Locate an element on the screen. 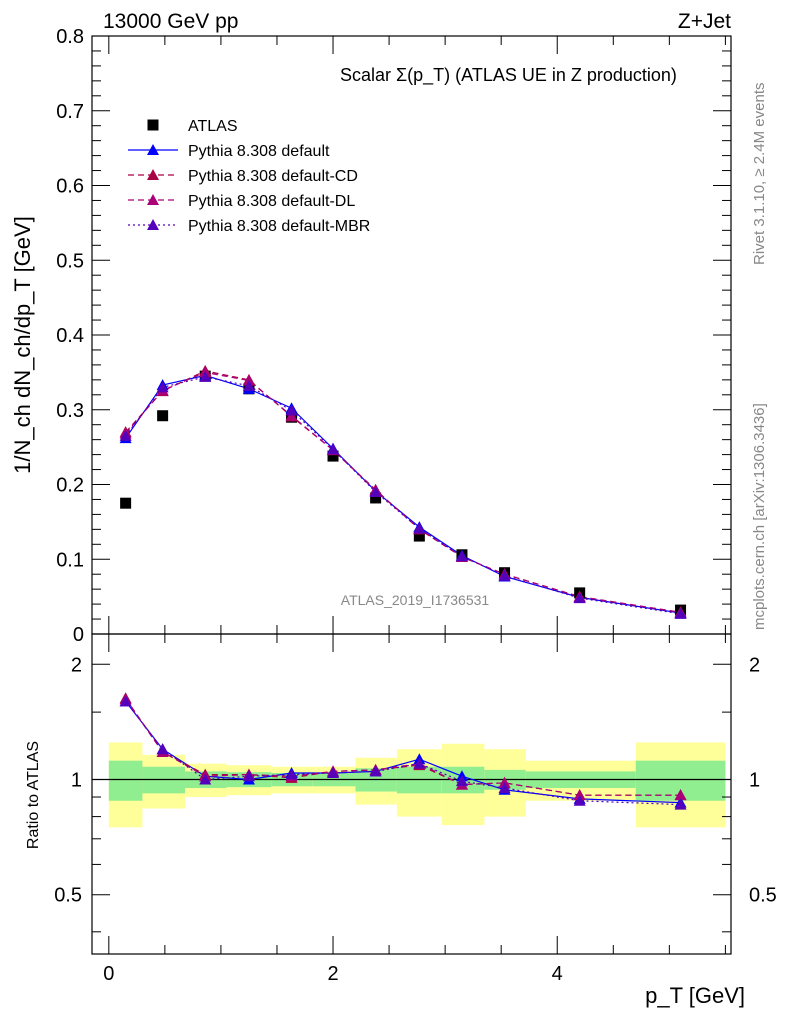 Image resolution: width=786 pixels, height=1024 pixels. mcplots-label: mcplots.cern.ch [arXiv:1306.3436] is located at coordinates (759, 516).